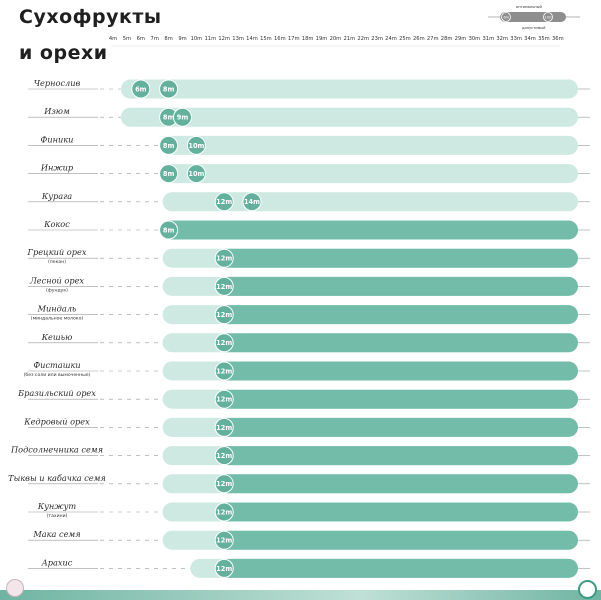 This screenshot has width=601, height=600. Describe the element at coordinates (56, 421) in the screenshot. I see `row-label: Кедровый орех` at that location.